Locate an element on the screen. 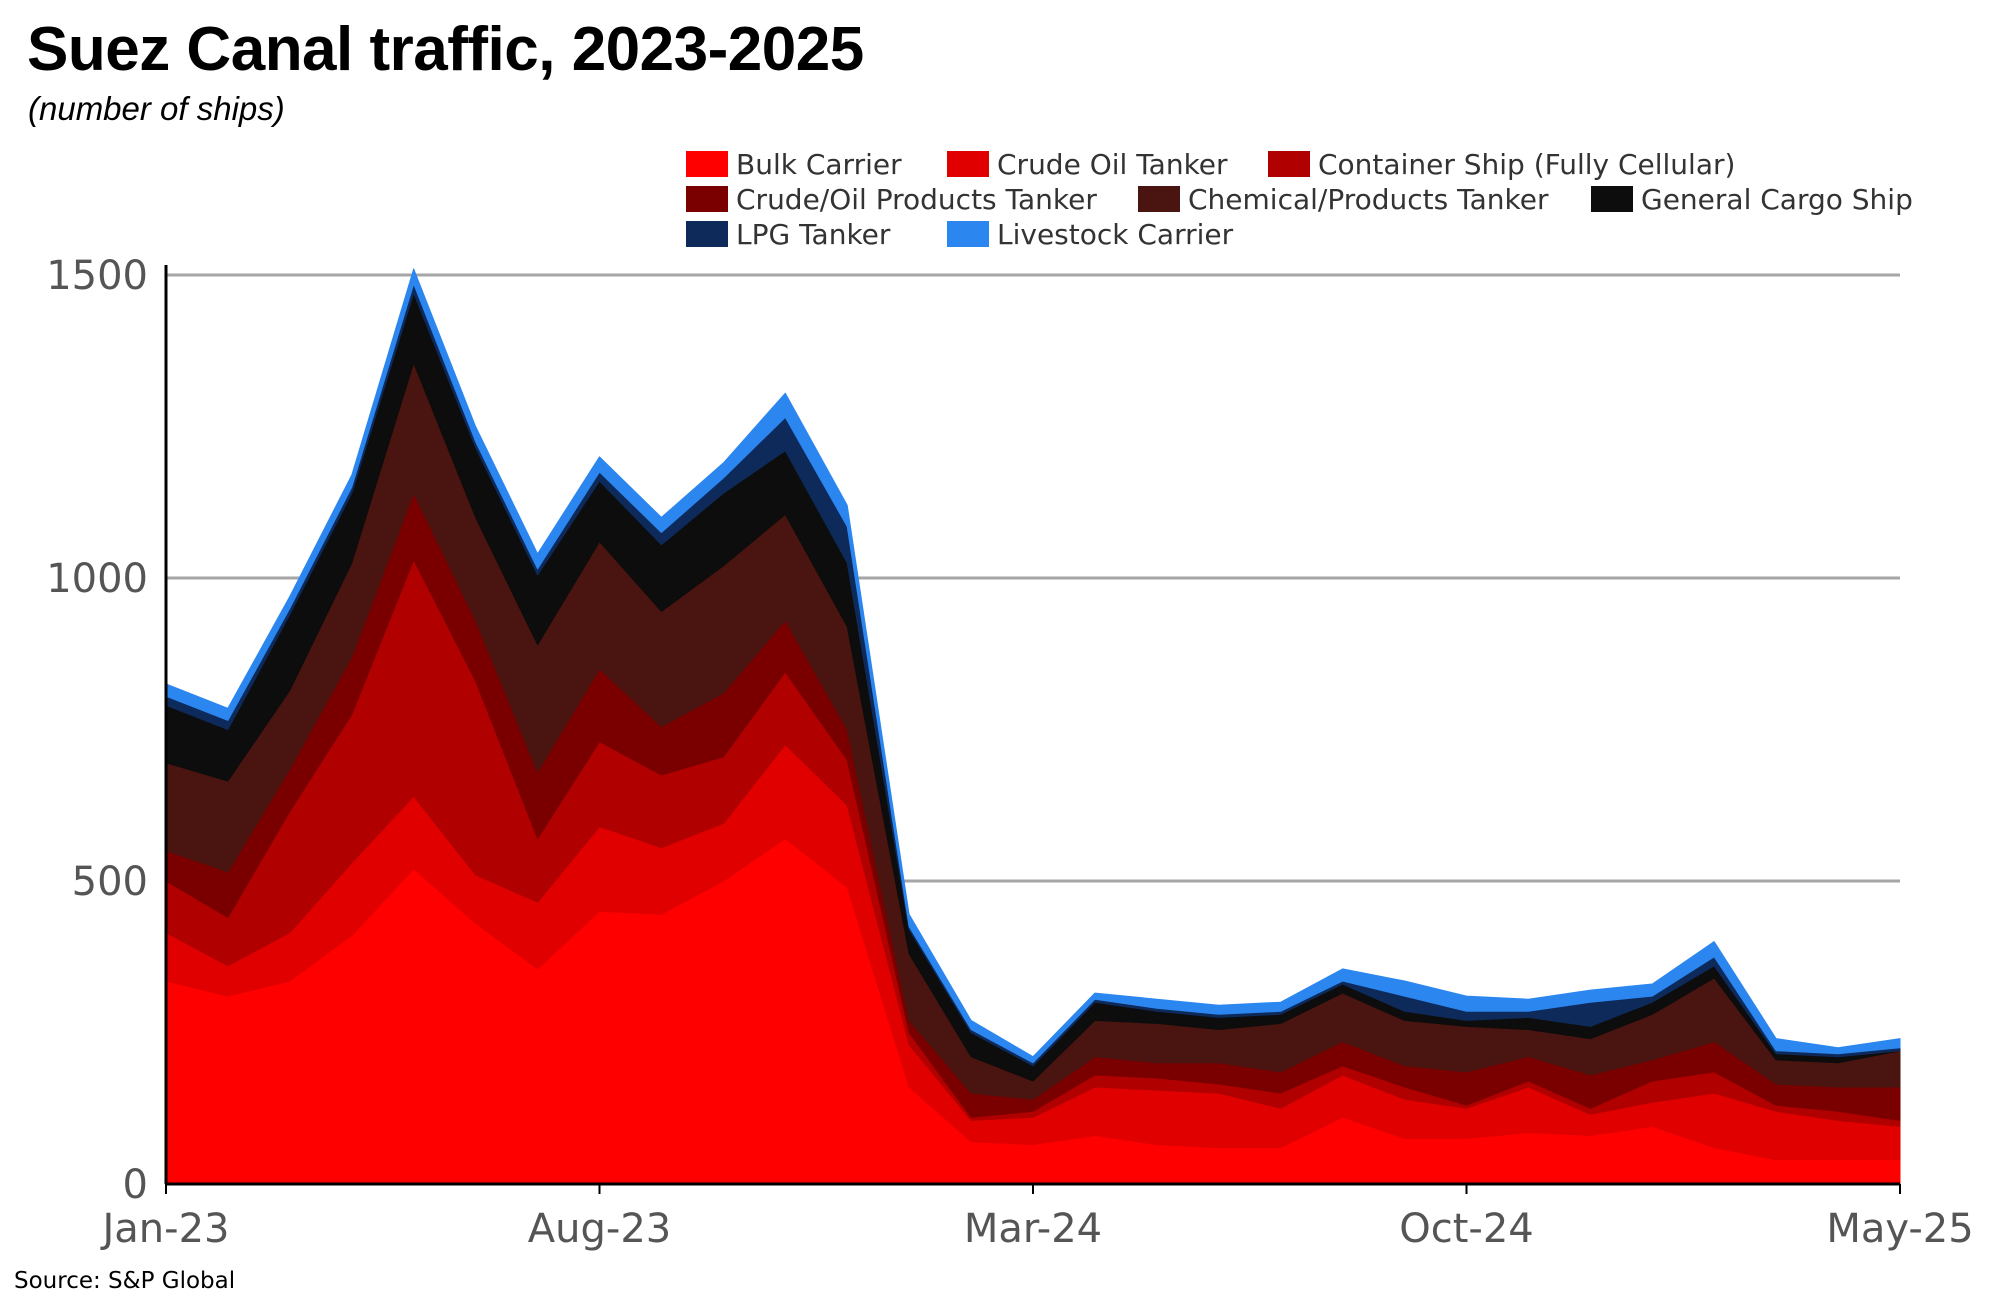 The image size is (2000, 1304). y-tick-label: 0 is located at coordinates (135, 1185).